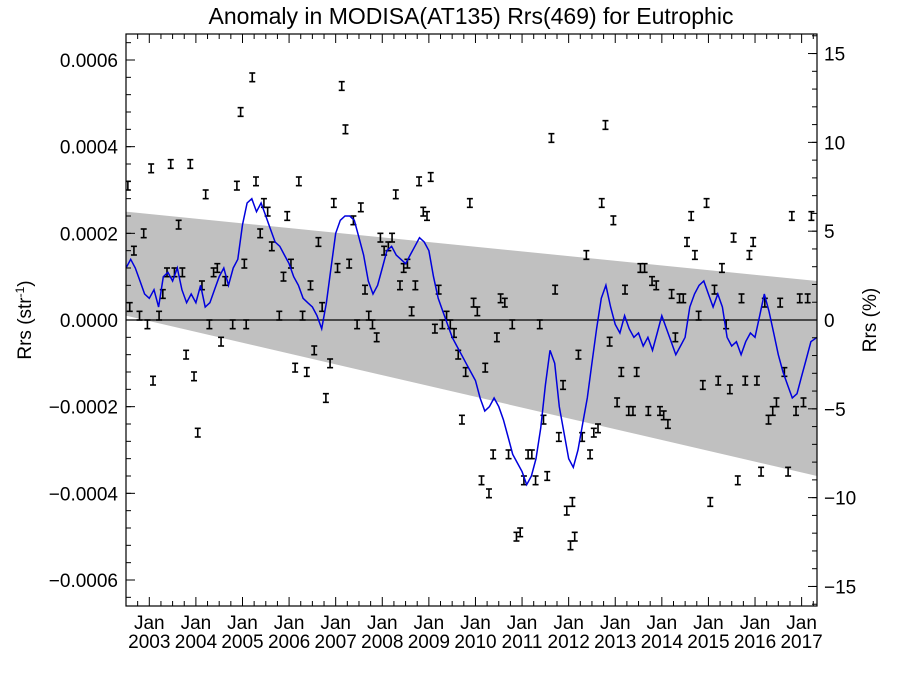  Describe the element at coordinates (89, 321) in the screenshot. I see `y-tick-label-left: 0.0000` at that location.